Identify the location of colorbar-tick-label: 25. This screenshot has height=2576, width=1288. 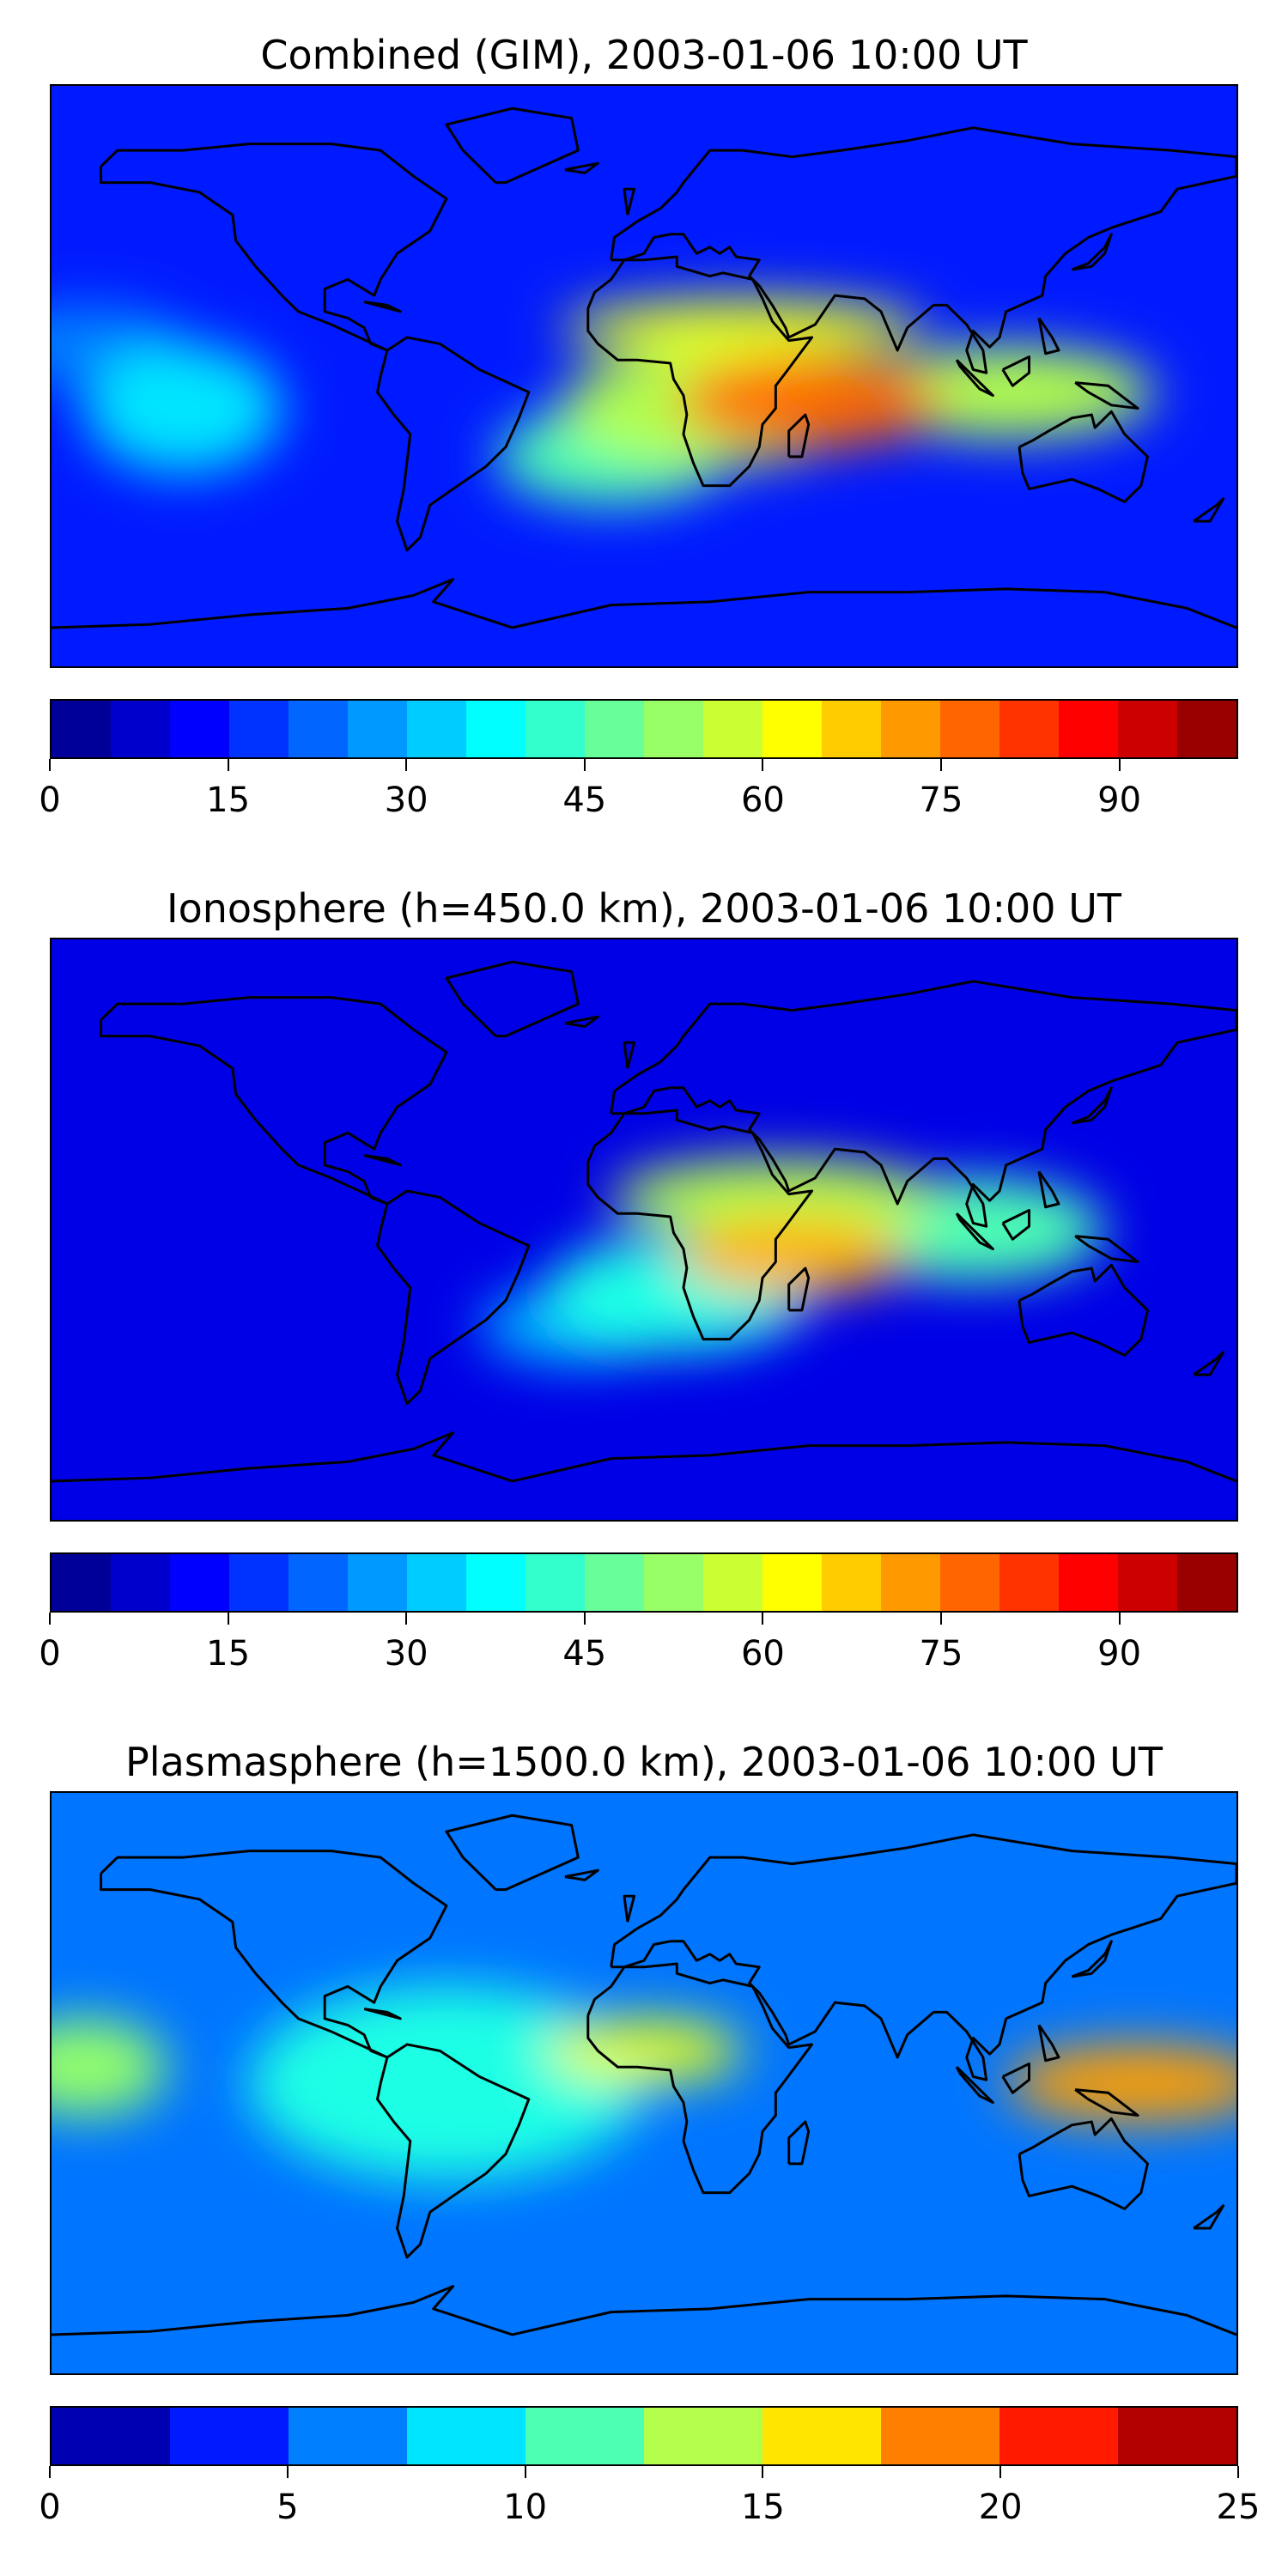
(1239, 2507).